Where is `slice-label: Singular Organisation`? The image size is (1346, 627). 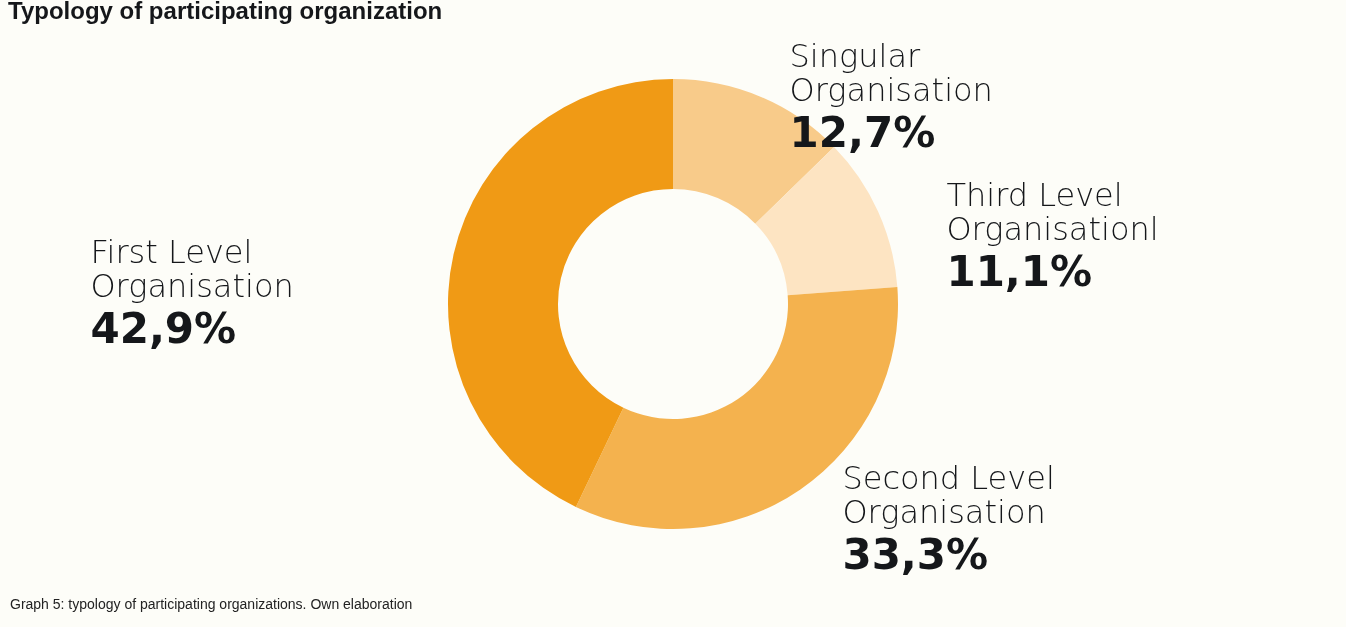
slice-label: Singular Organisation is located at coordinates (891, 73).